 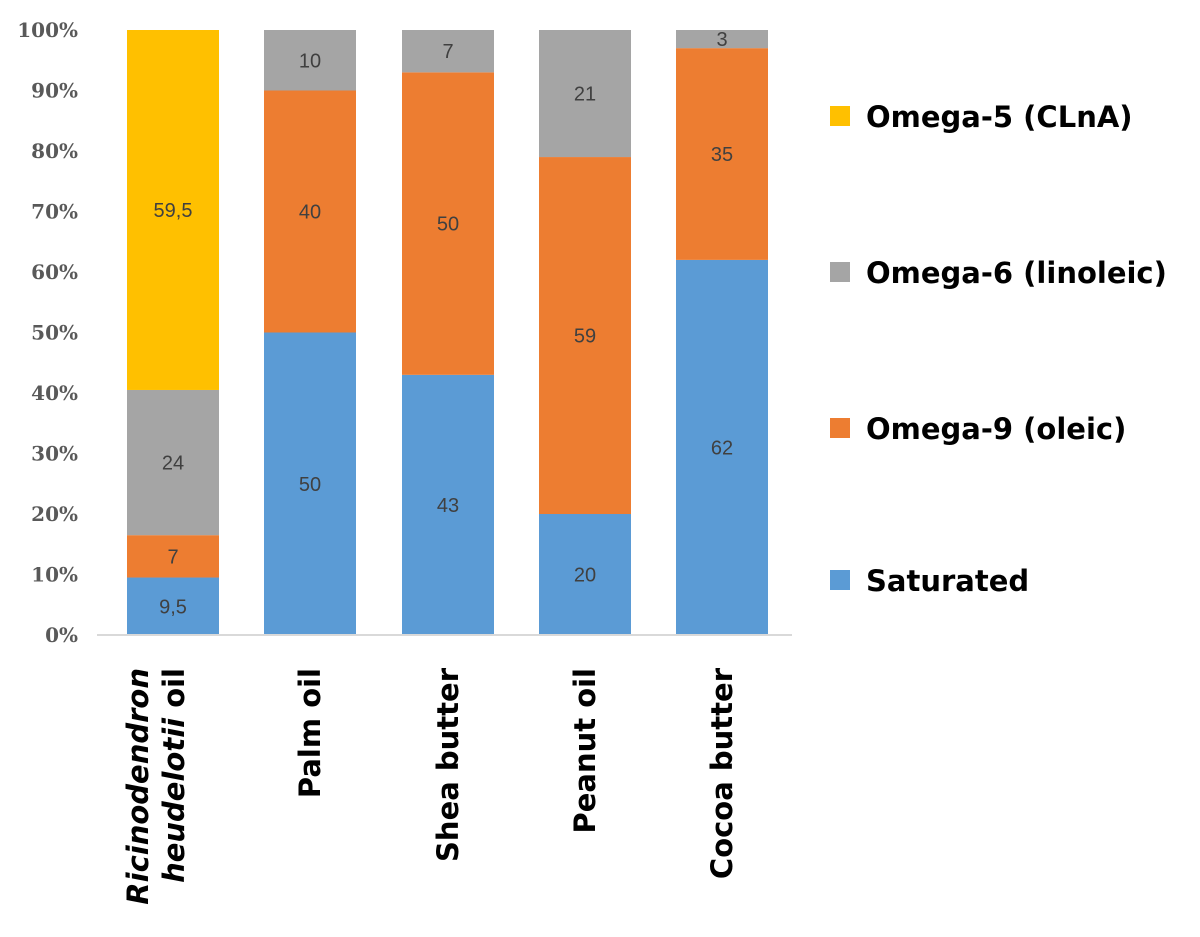 I want to click on data-label: 40, so click(x=310, y=213).